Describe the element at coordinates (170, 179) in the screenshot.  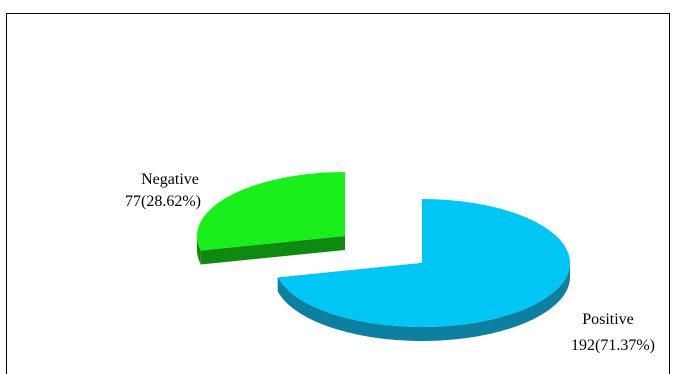
I see `label-negative-name: Negative` at that location.